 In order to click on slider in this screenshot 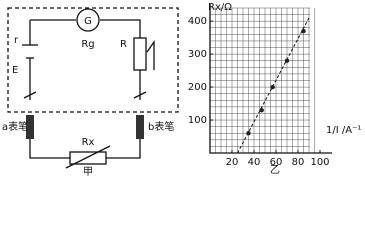, I will do `click(150, 54)`.